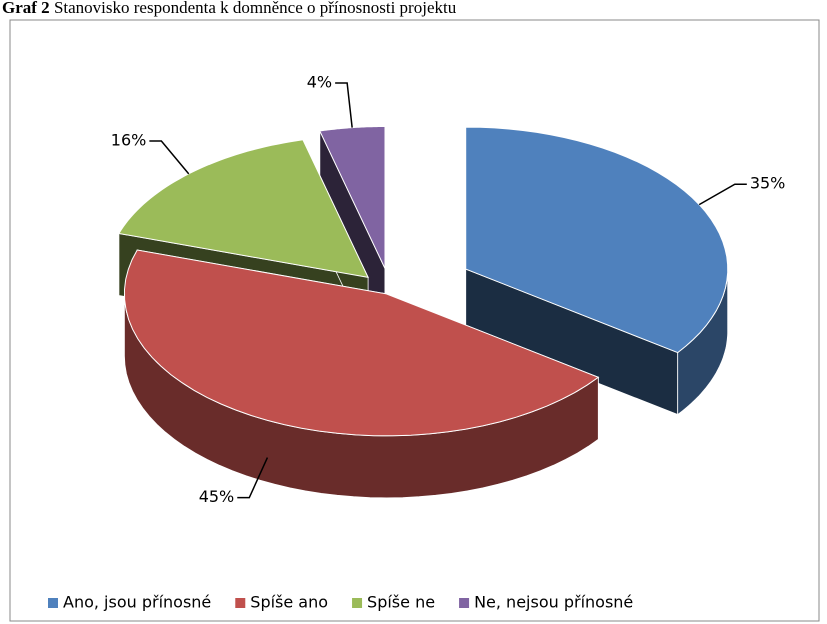 The image size is (827, 624). What do you see at coordinates (129, 140) in the screenshot?
I see `data-label: 16%` at bounding box center [129, 140].